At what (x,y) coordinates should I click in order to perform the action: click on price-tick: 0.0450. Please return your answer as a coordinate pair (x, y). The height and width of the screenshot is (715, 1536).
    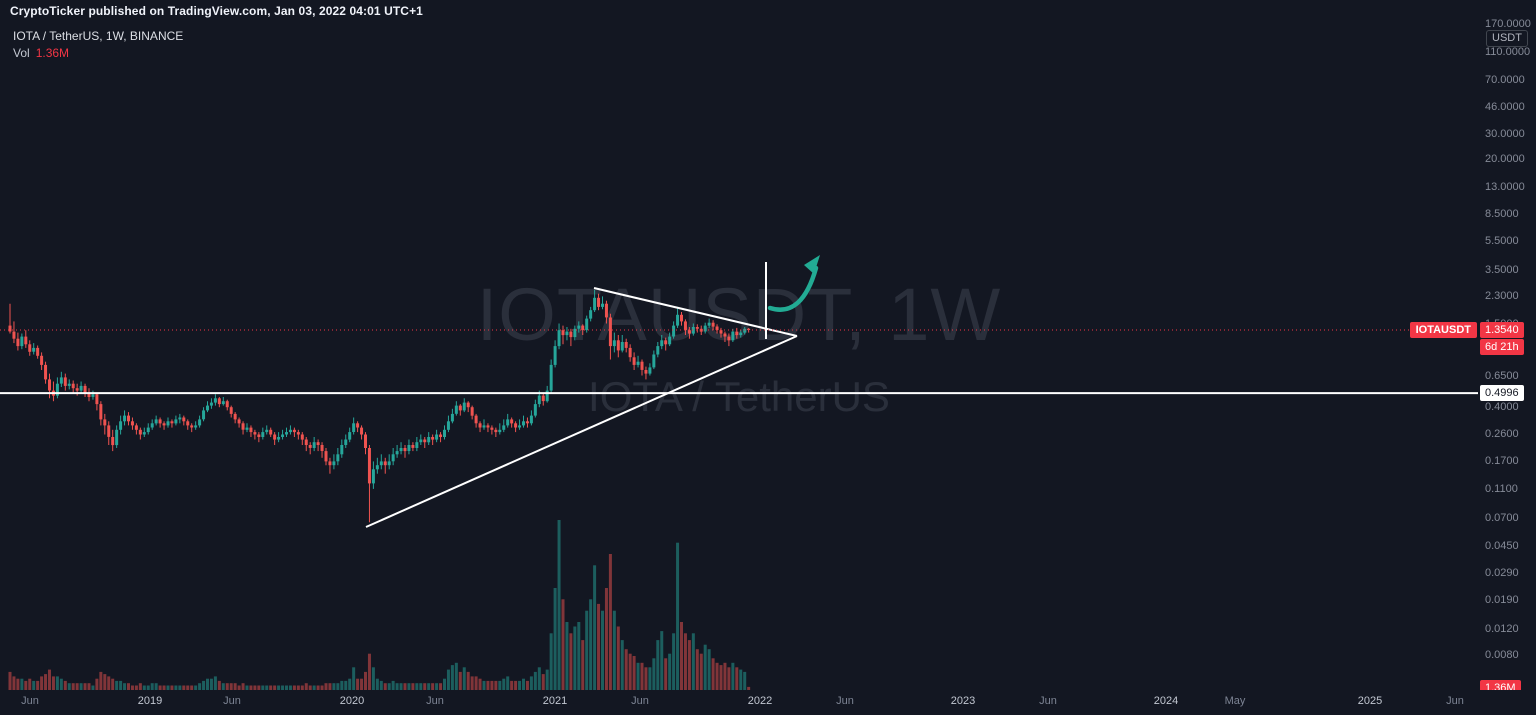
    Looking at the image, I should click on (1502, 546).